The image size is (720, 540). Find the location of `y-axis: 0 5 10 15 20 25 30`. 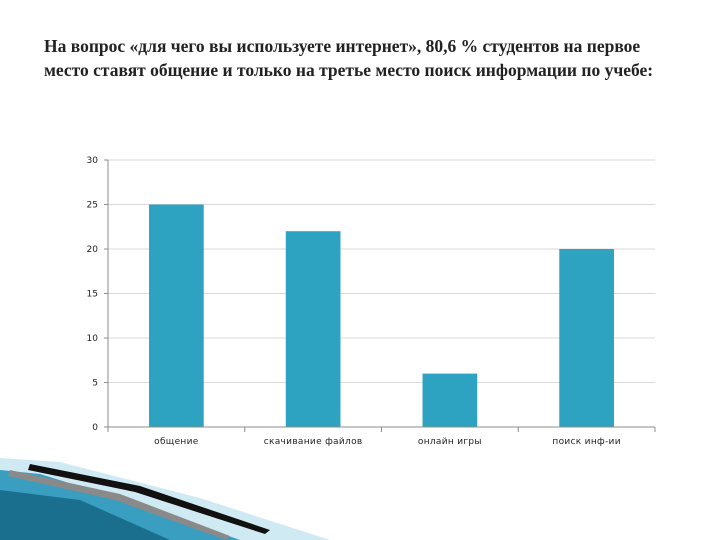

y-axis: 0 5 10 15 20 25 30 is located at coordinates (98, 294).